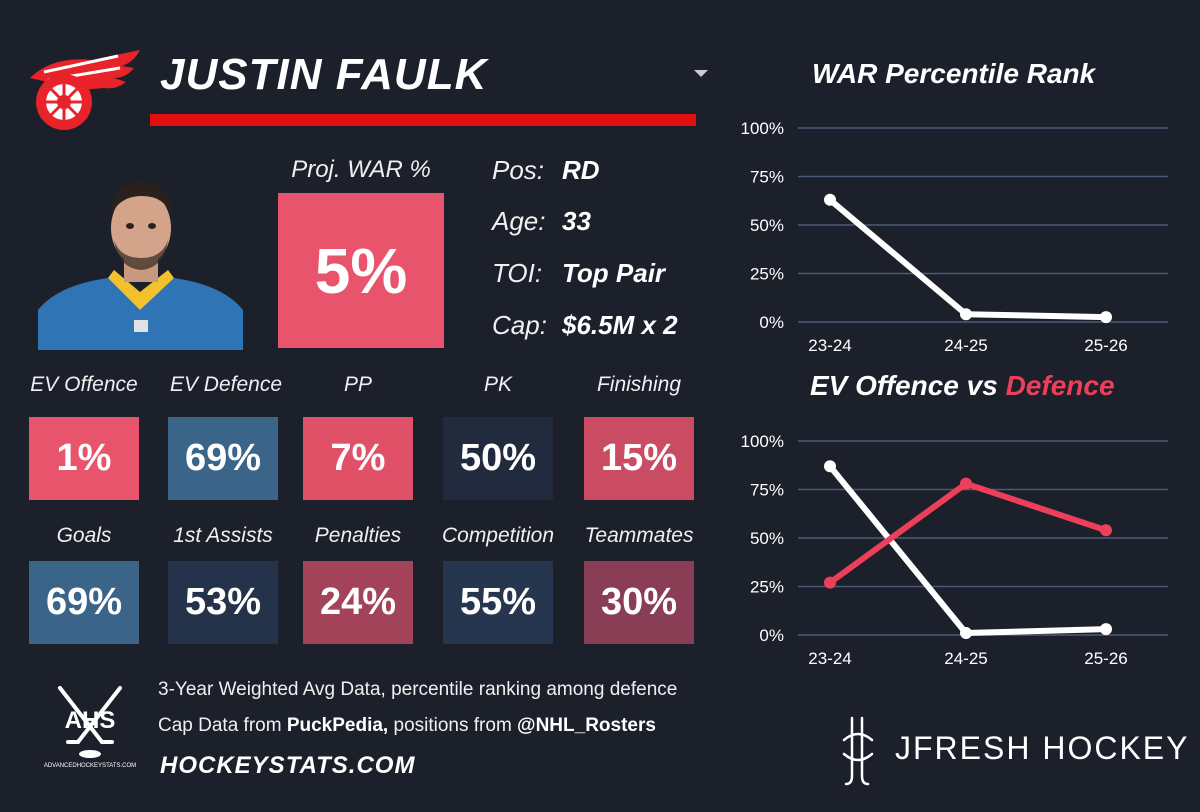  Describe the element at coordinates (1105, 345) in the screenshot. I see `chart1-xtick-label: 25-26` at that location.